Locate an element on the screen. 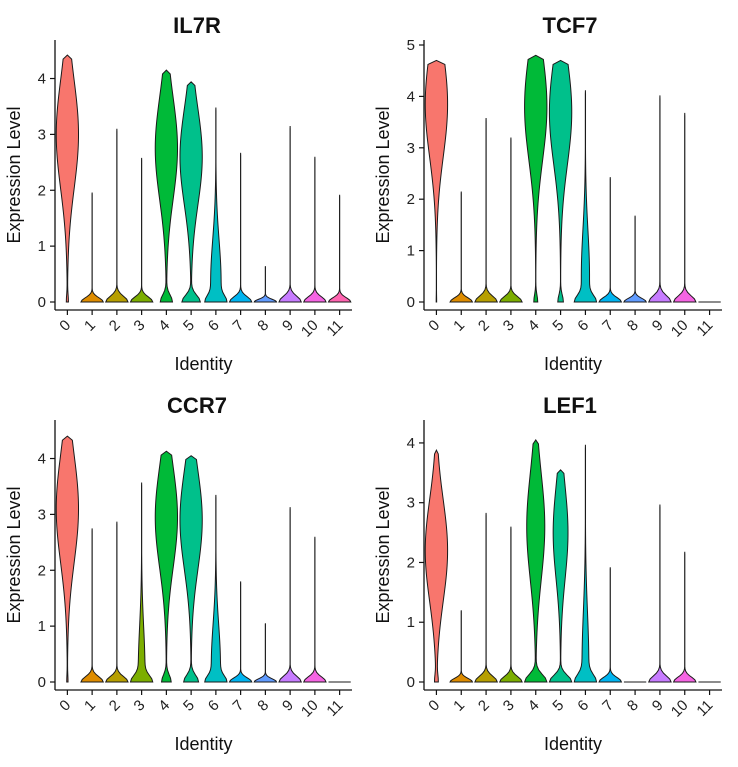  panel-title: LEF1 is located at coordinates (570, 405).